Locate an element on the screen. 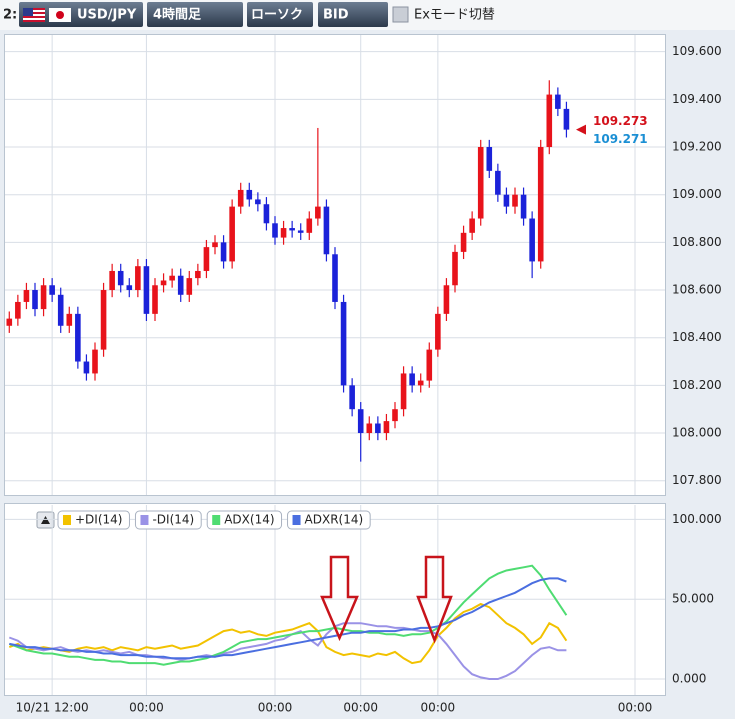 This screenshot has height=719, width=735. y-tick-label: 109.000 is located at coordinates (697, 194).